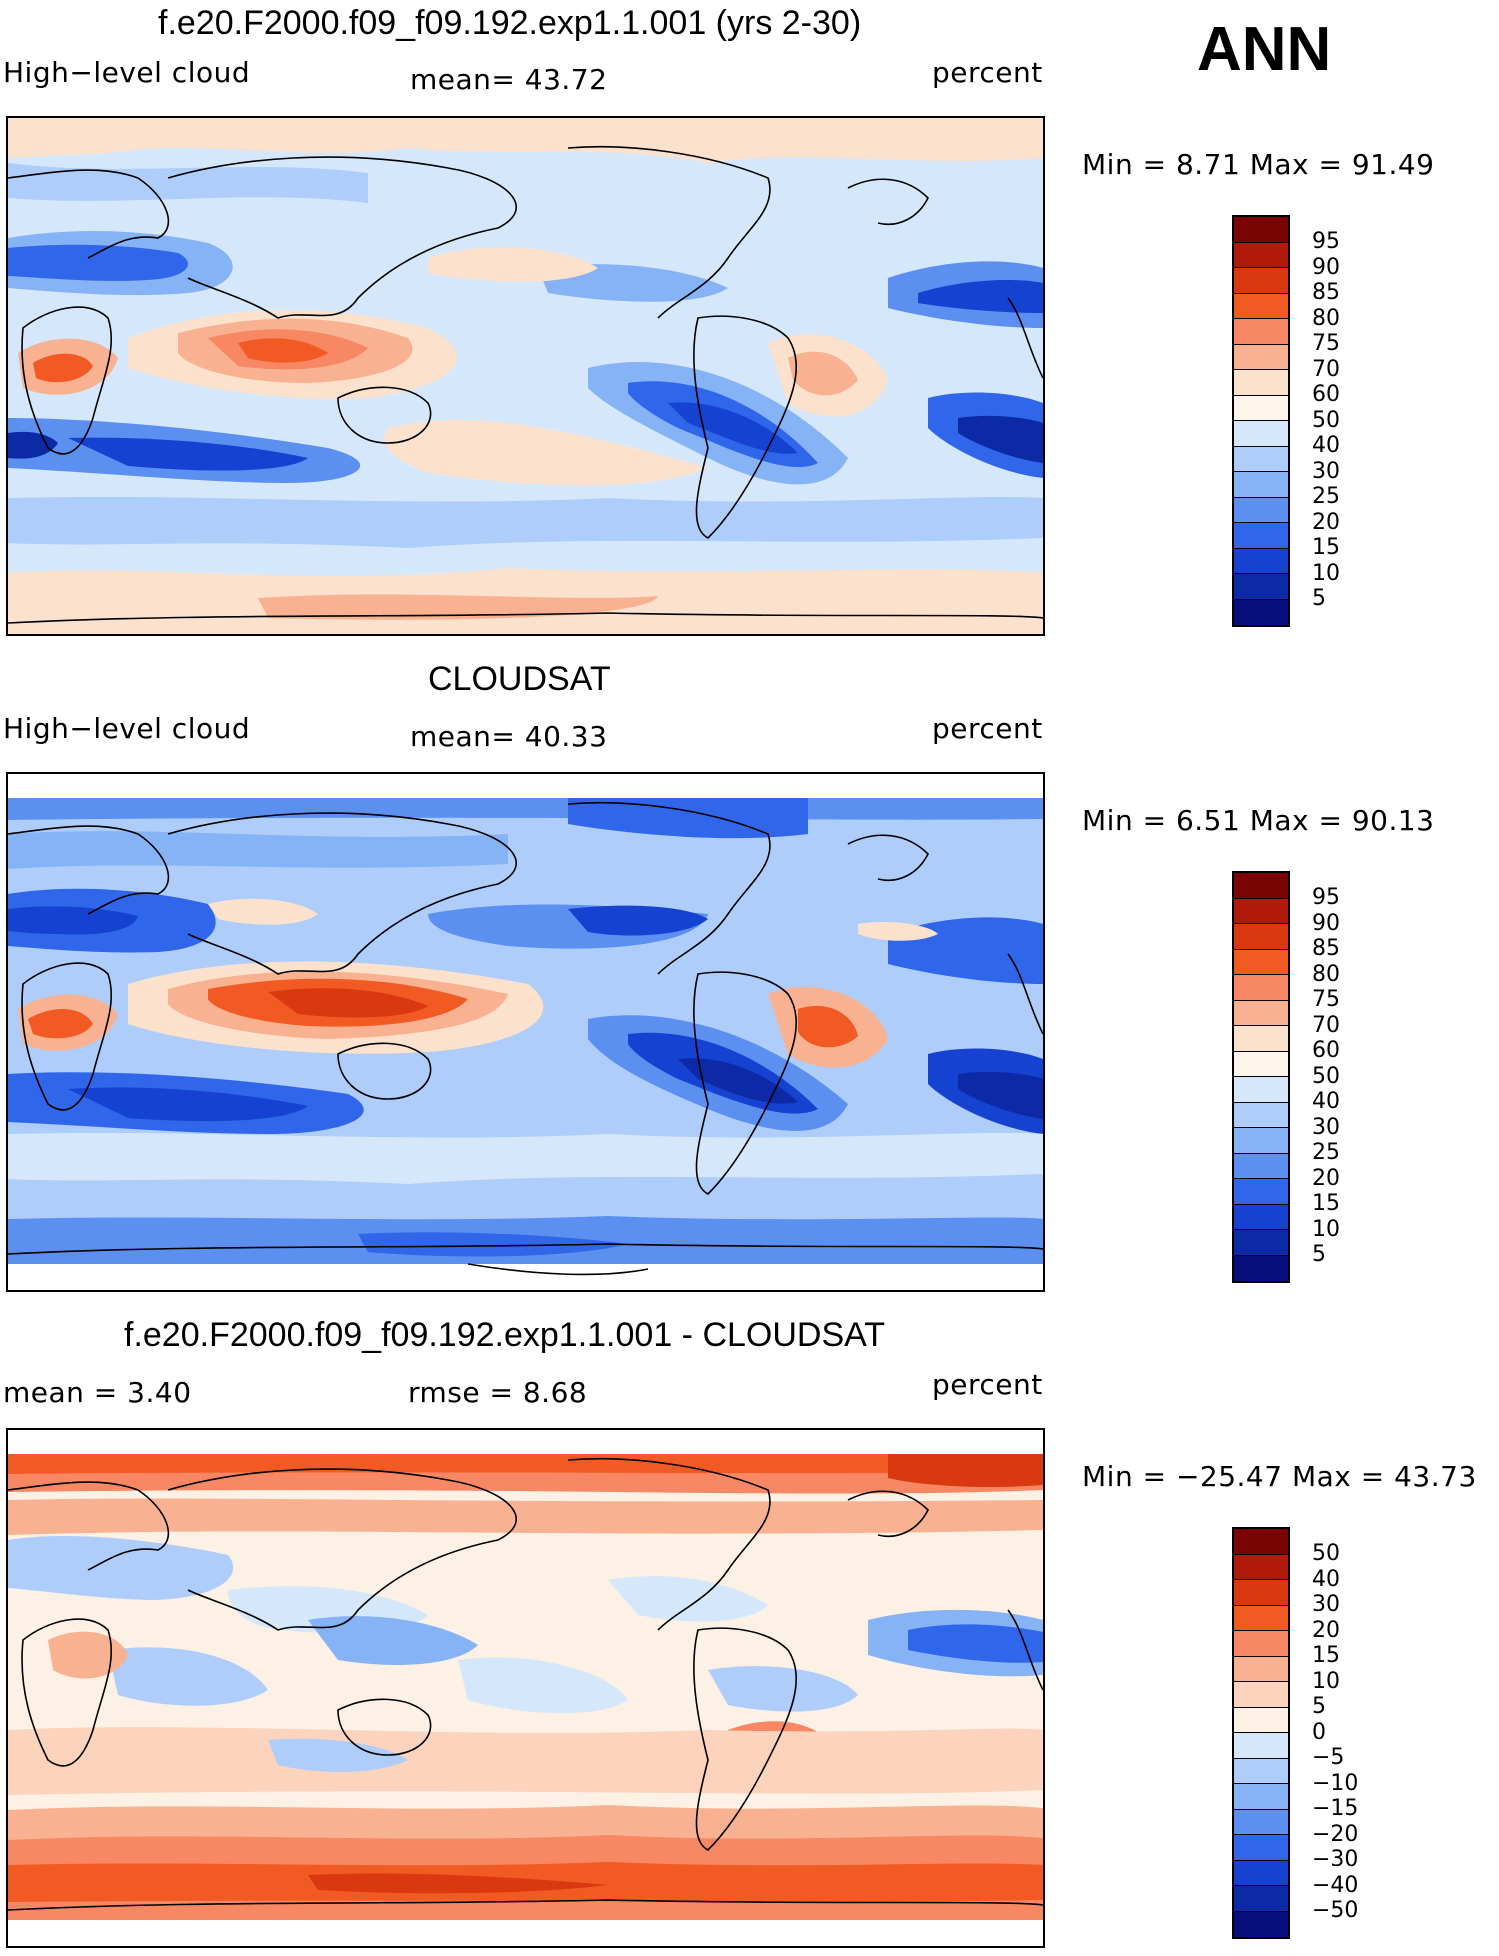  What do you see at coordinates (1326, 1101) in the screenshot?
I see `colorbar-label: 40` at bounding box center [1326, 1101].